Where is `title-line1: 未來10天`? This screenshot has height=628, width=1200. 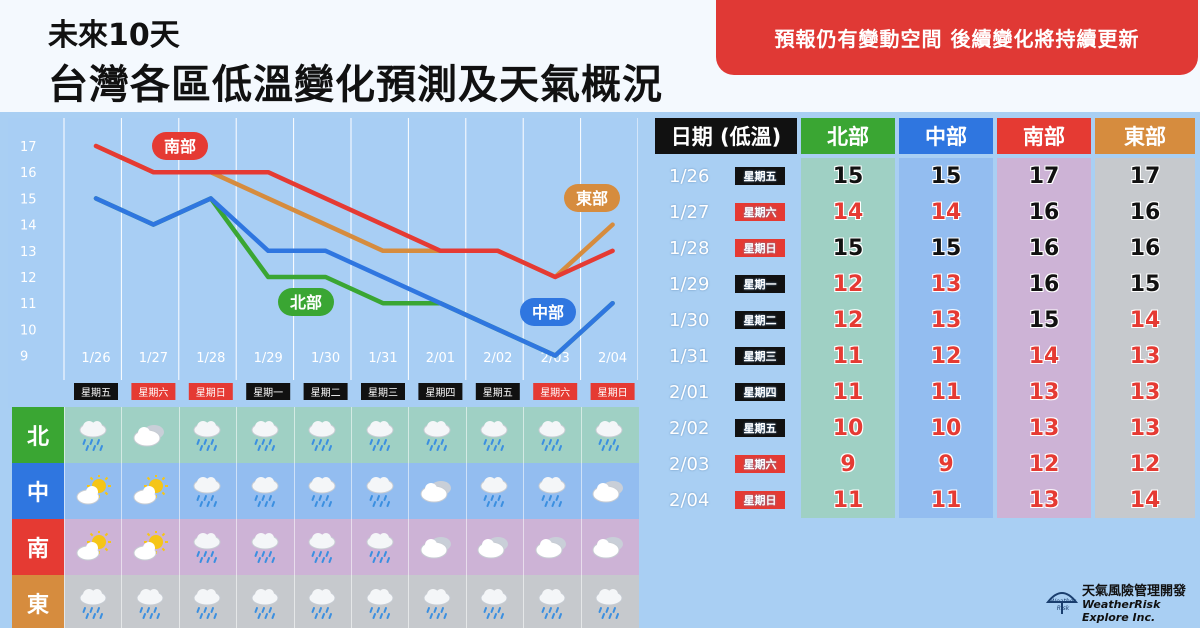
title-line1: 未來10天 is located at coordinates (114, 35).